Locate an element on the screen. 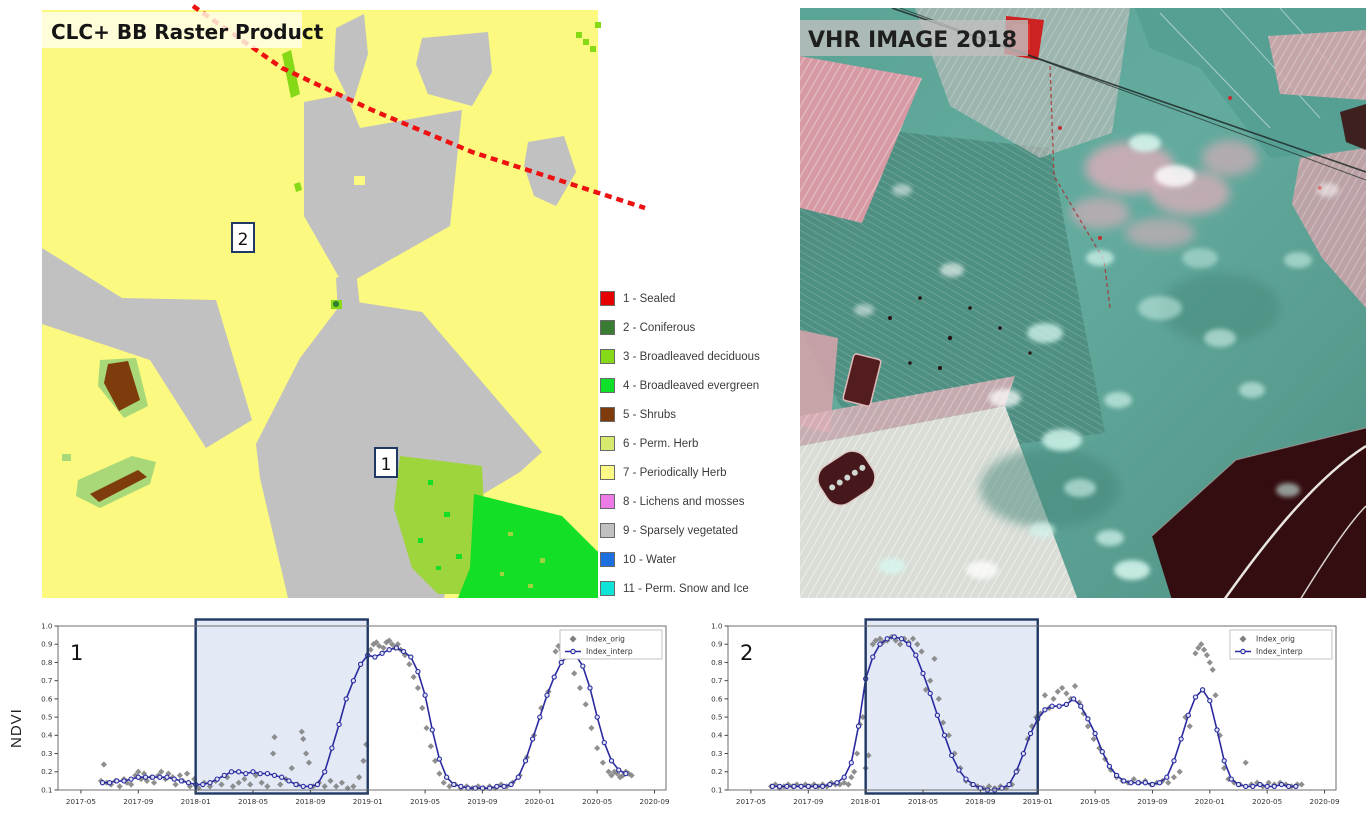  legend-item-label: 3 - Broadleaved deciduous is located at coordinates (691, 356).